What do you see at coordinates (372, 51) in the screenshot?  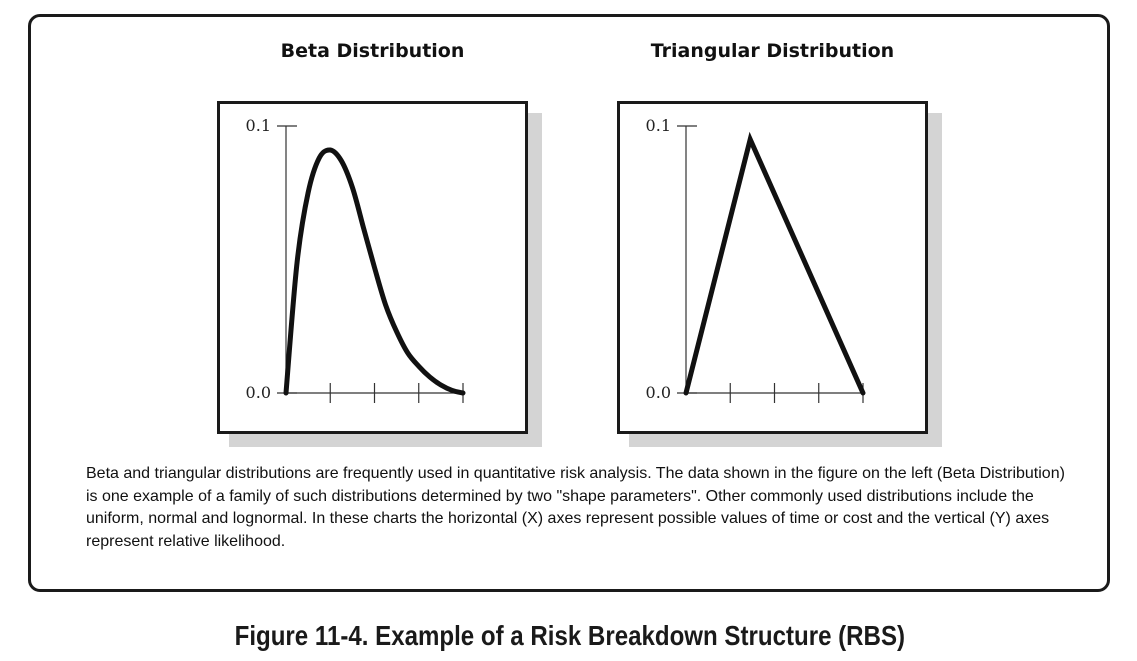 I see `chart-title-beta: Beta Distribution` at bounding box center [372, 51].